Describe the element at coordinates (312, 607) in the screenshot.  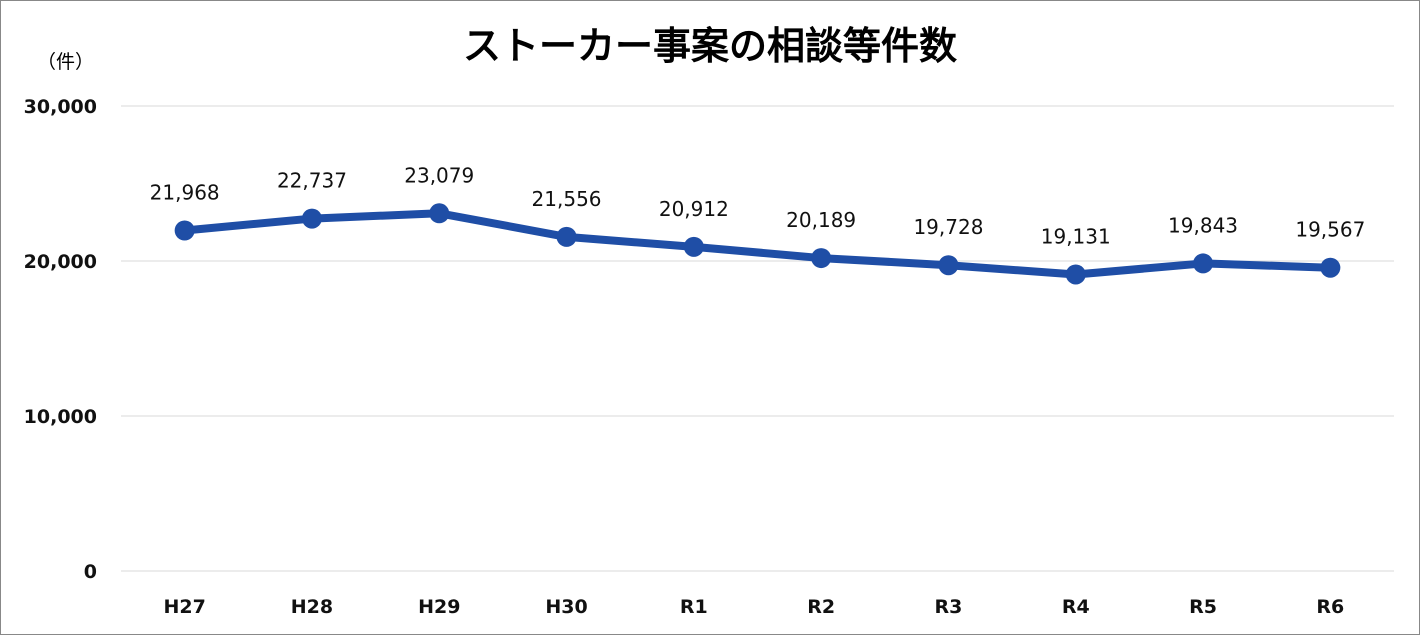
I see `x-tick-label: H28` at that location.